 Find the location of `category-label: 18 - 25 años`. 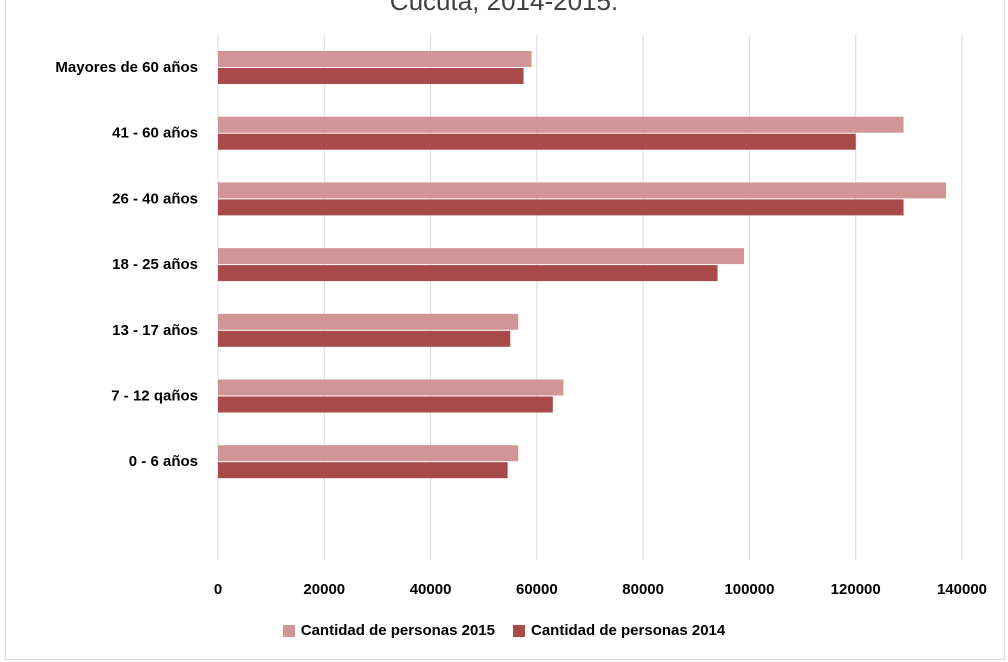

category-label: 18 - 25 años is located at coordinates (155, 264).